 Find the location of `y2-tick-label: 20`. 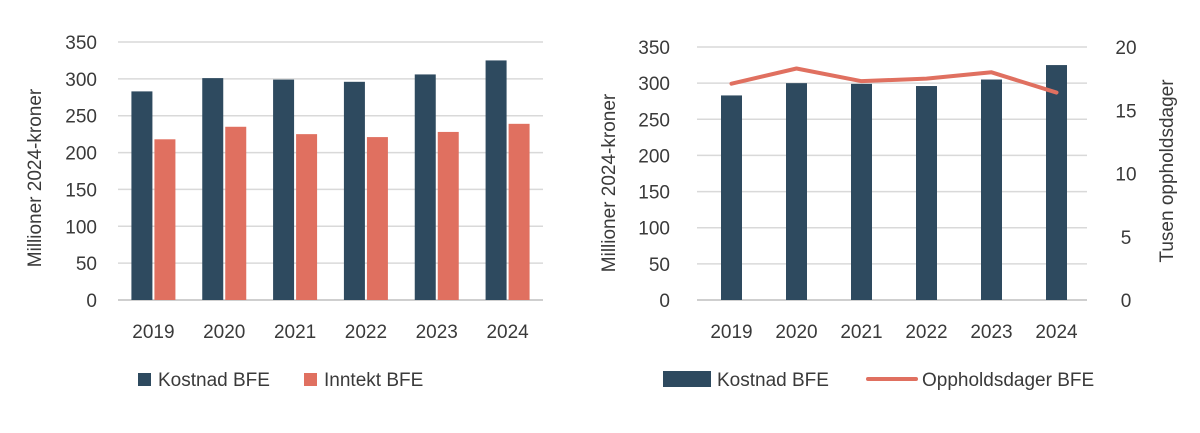

y2-tick-label: 20 is located at coordinates (1125, 48).